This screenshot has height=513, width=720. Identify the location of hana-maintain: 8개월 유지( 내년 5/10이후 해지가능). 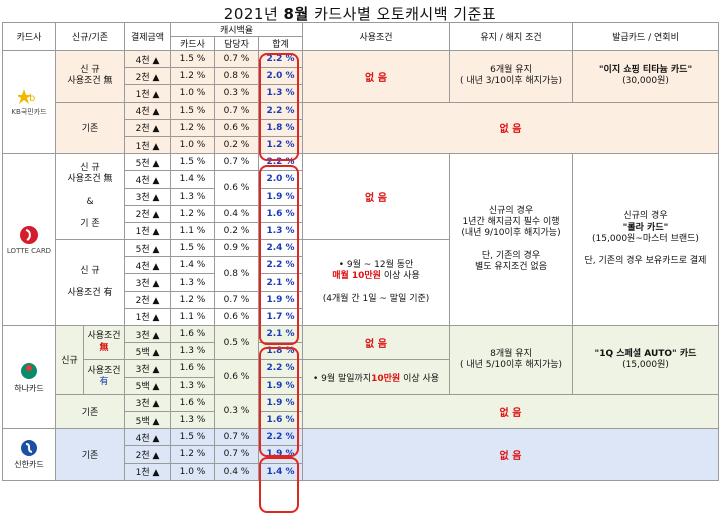
(511, 360).